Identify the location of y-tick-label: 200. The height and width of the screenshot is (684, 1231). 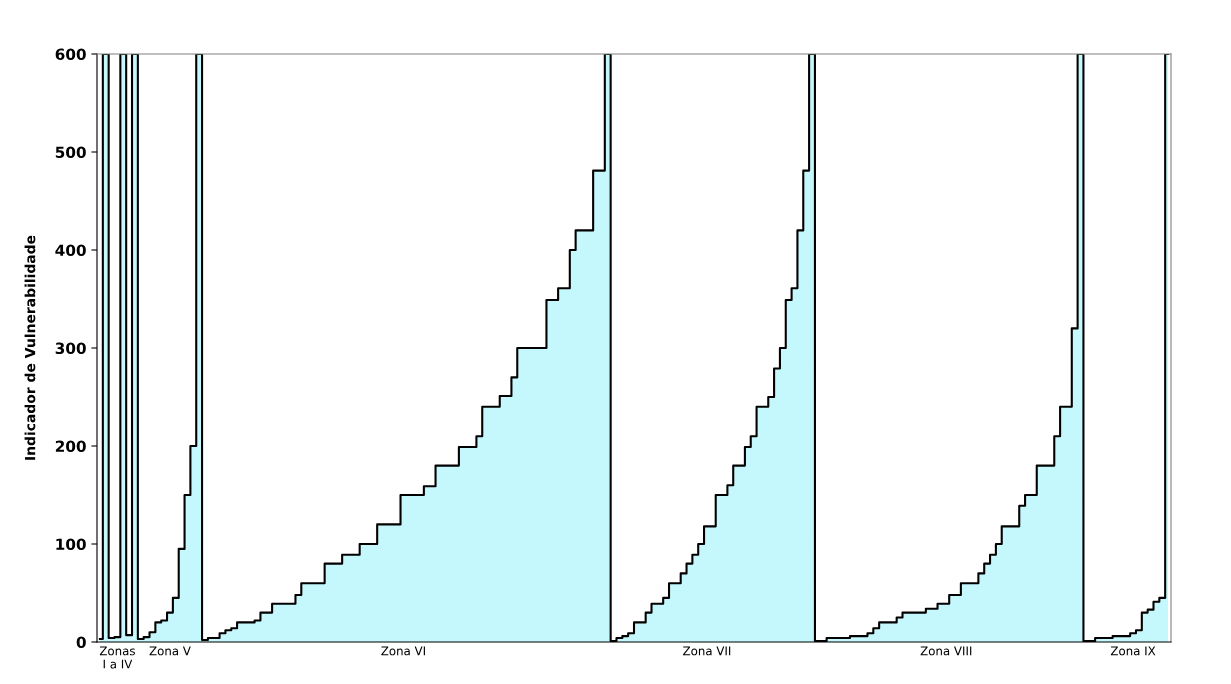
(70, 446).